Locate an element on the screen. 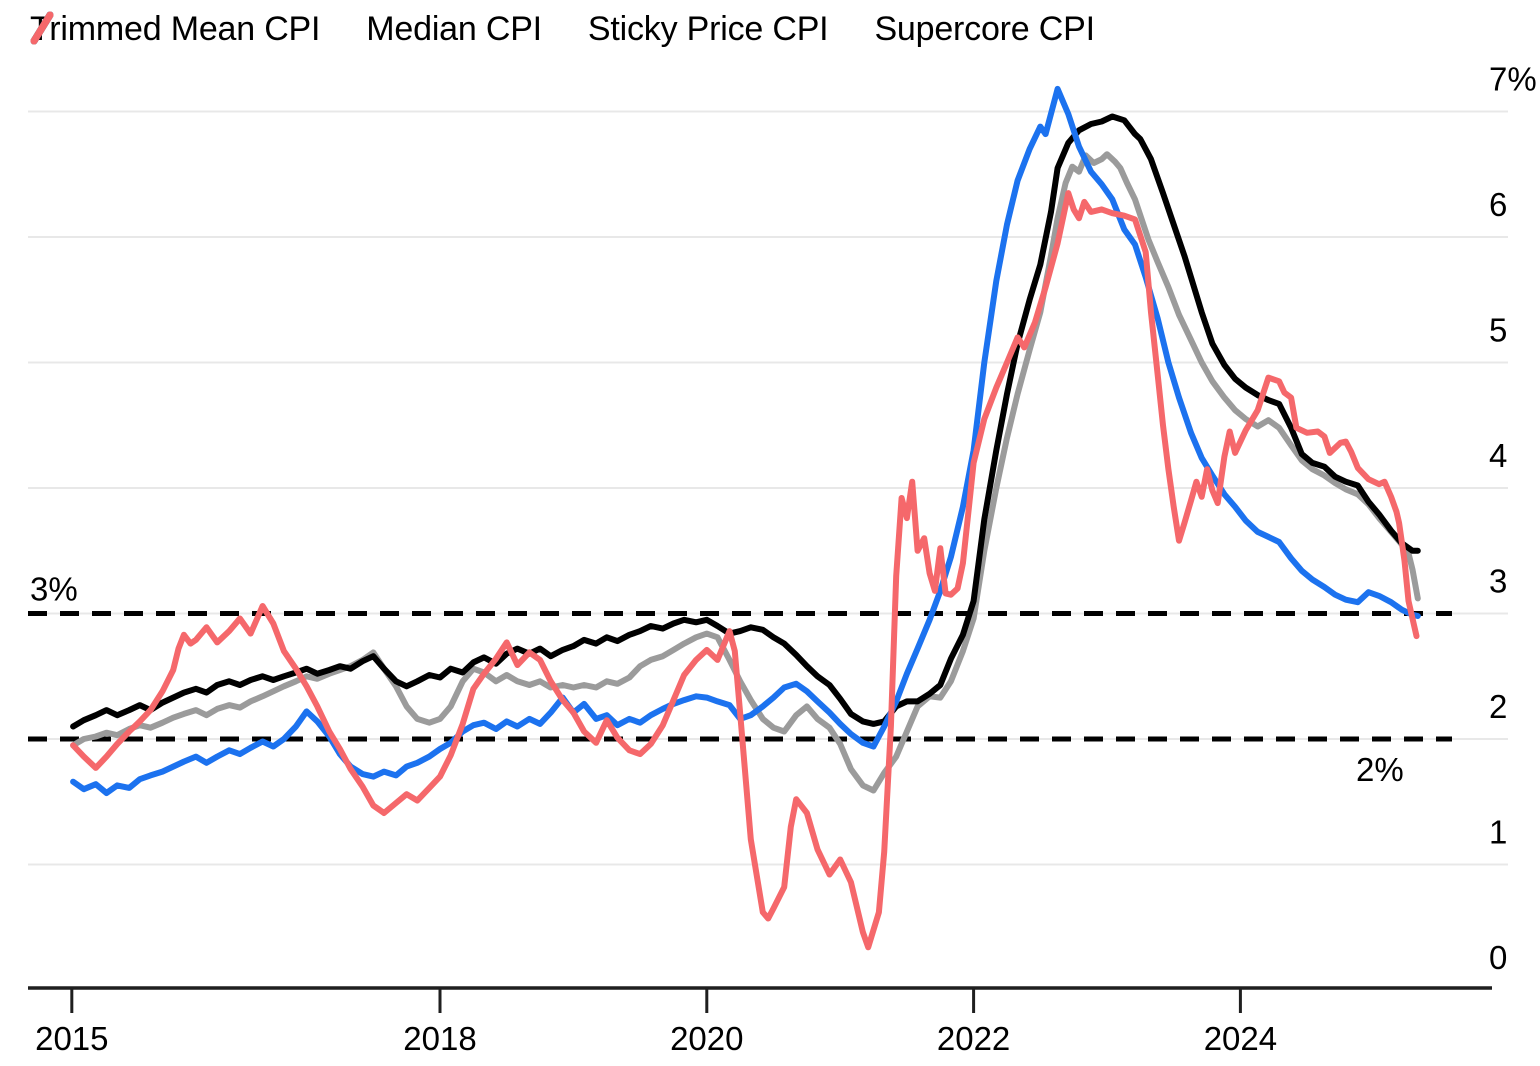  legend-label: Median CPI is located at coordinates (454, 29).